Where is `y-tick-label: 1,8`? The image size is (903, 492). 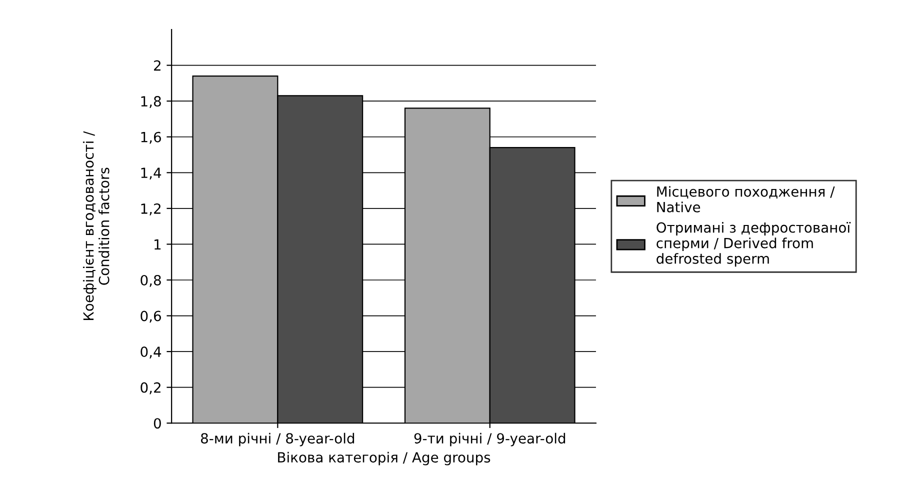 y-tick-label: 1,8 is located at coordinates (151, 102).